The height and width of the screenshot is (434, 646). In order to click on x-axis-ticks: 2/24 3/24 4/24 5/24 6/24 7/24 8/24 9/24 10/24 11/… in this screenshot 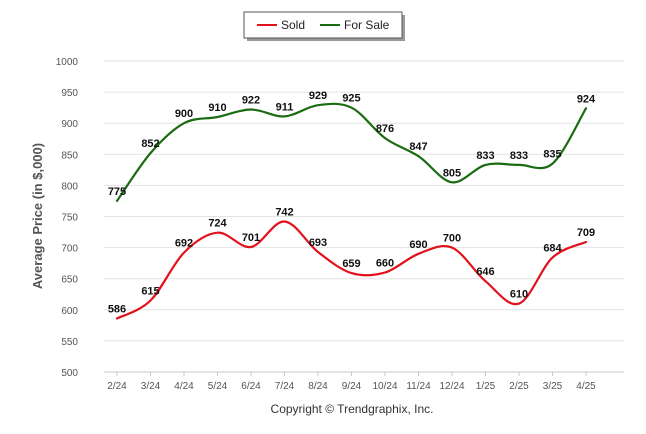, I will do `click(351, 382)`.